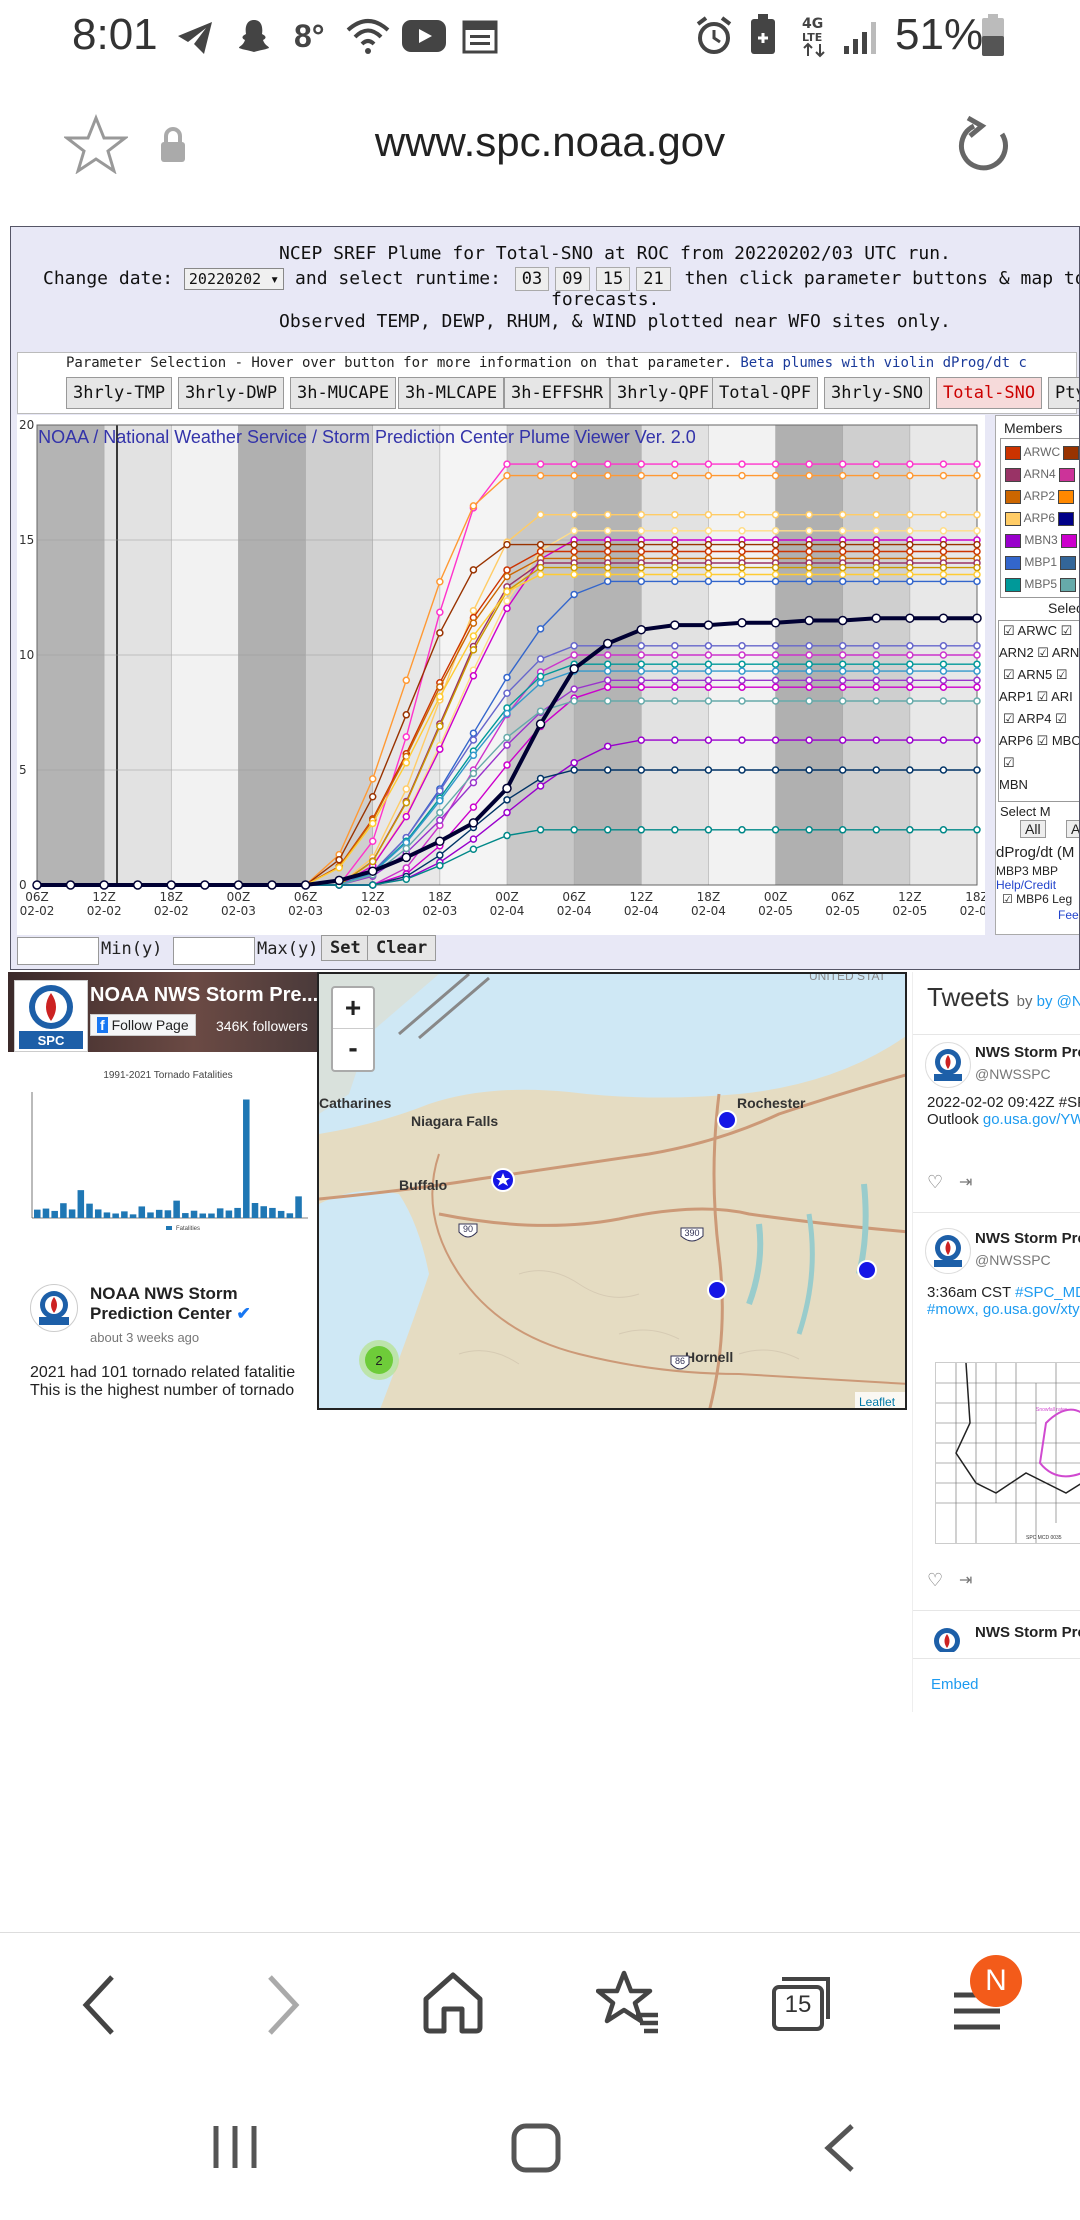  Describe the element at coordinates (402, 948) in the screenshot. I see `clear-button: Clear` at that location.